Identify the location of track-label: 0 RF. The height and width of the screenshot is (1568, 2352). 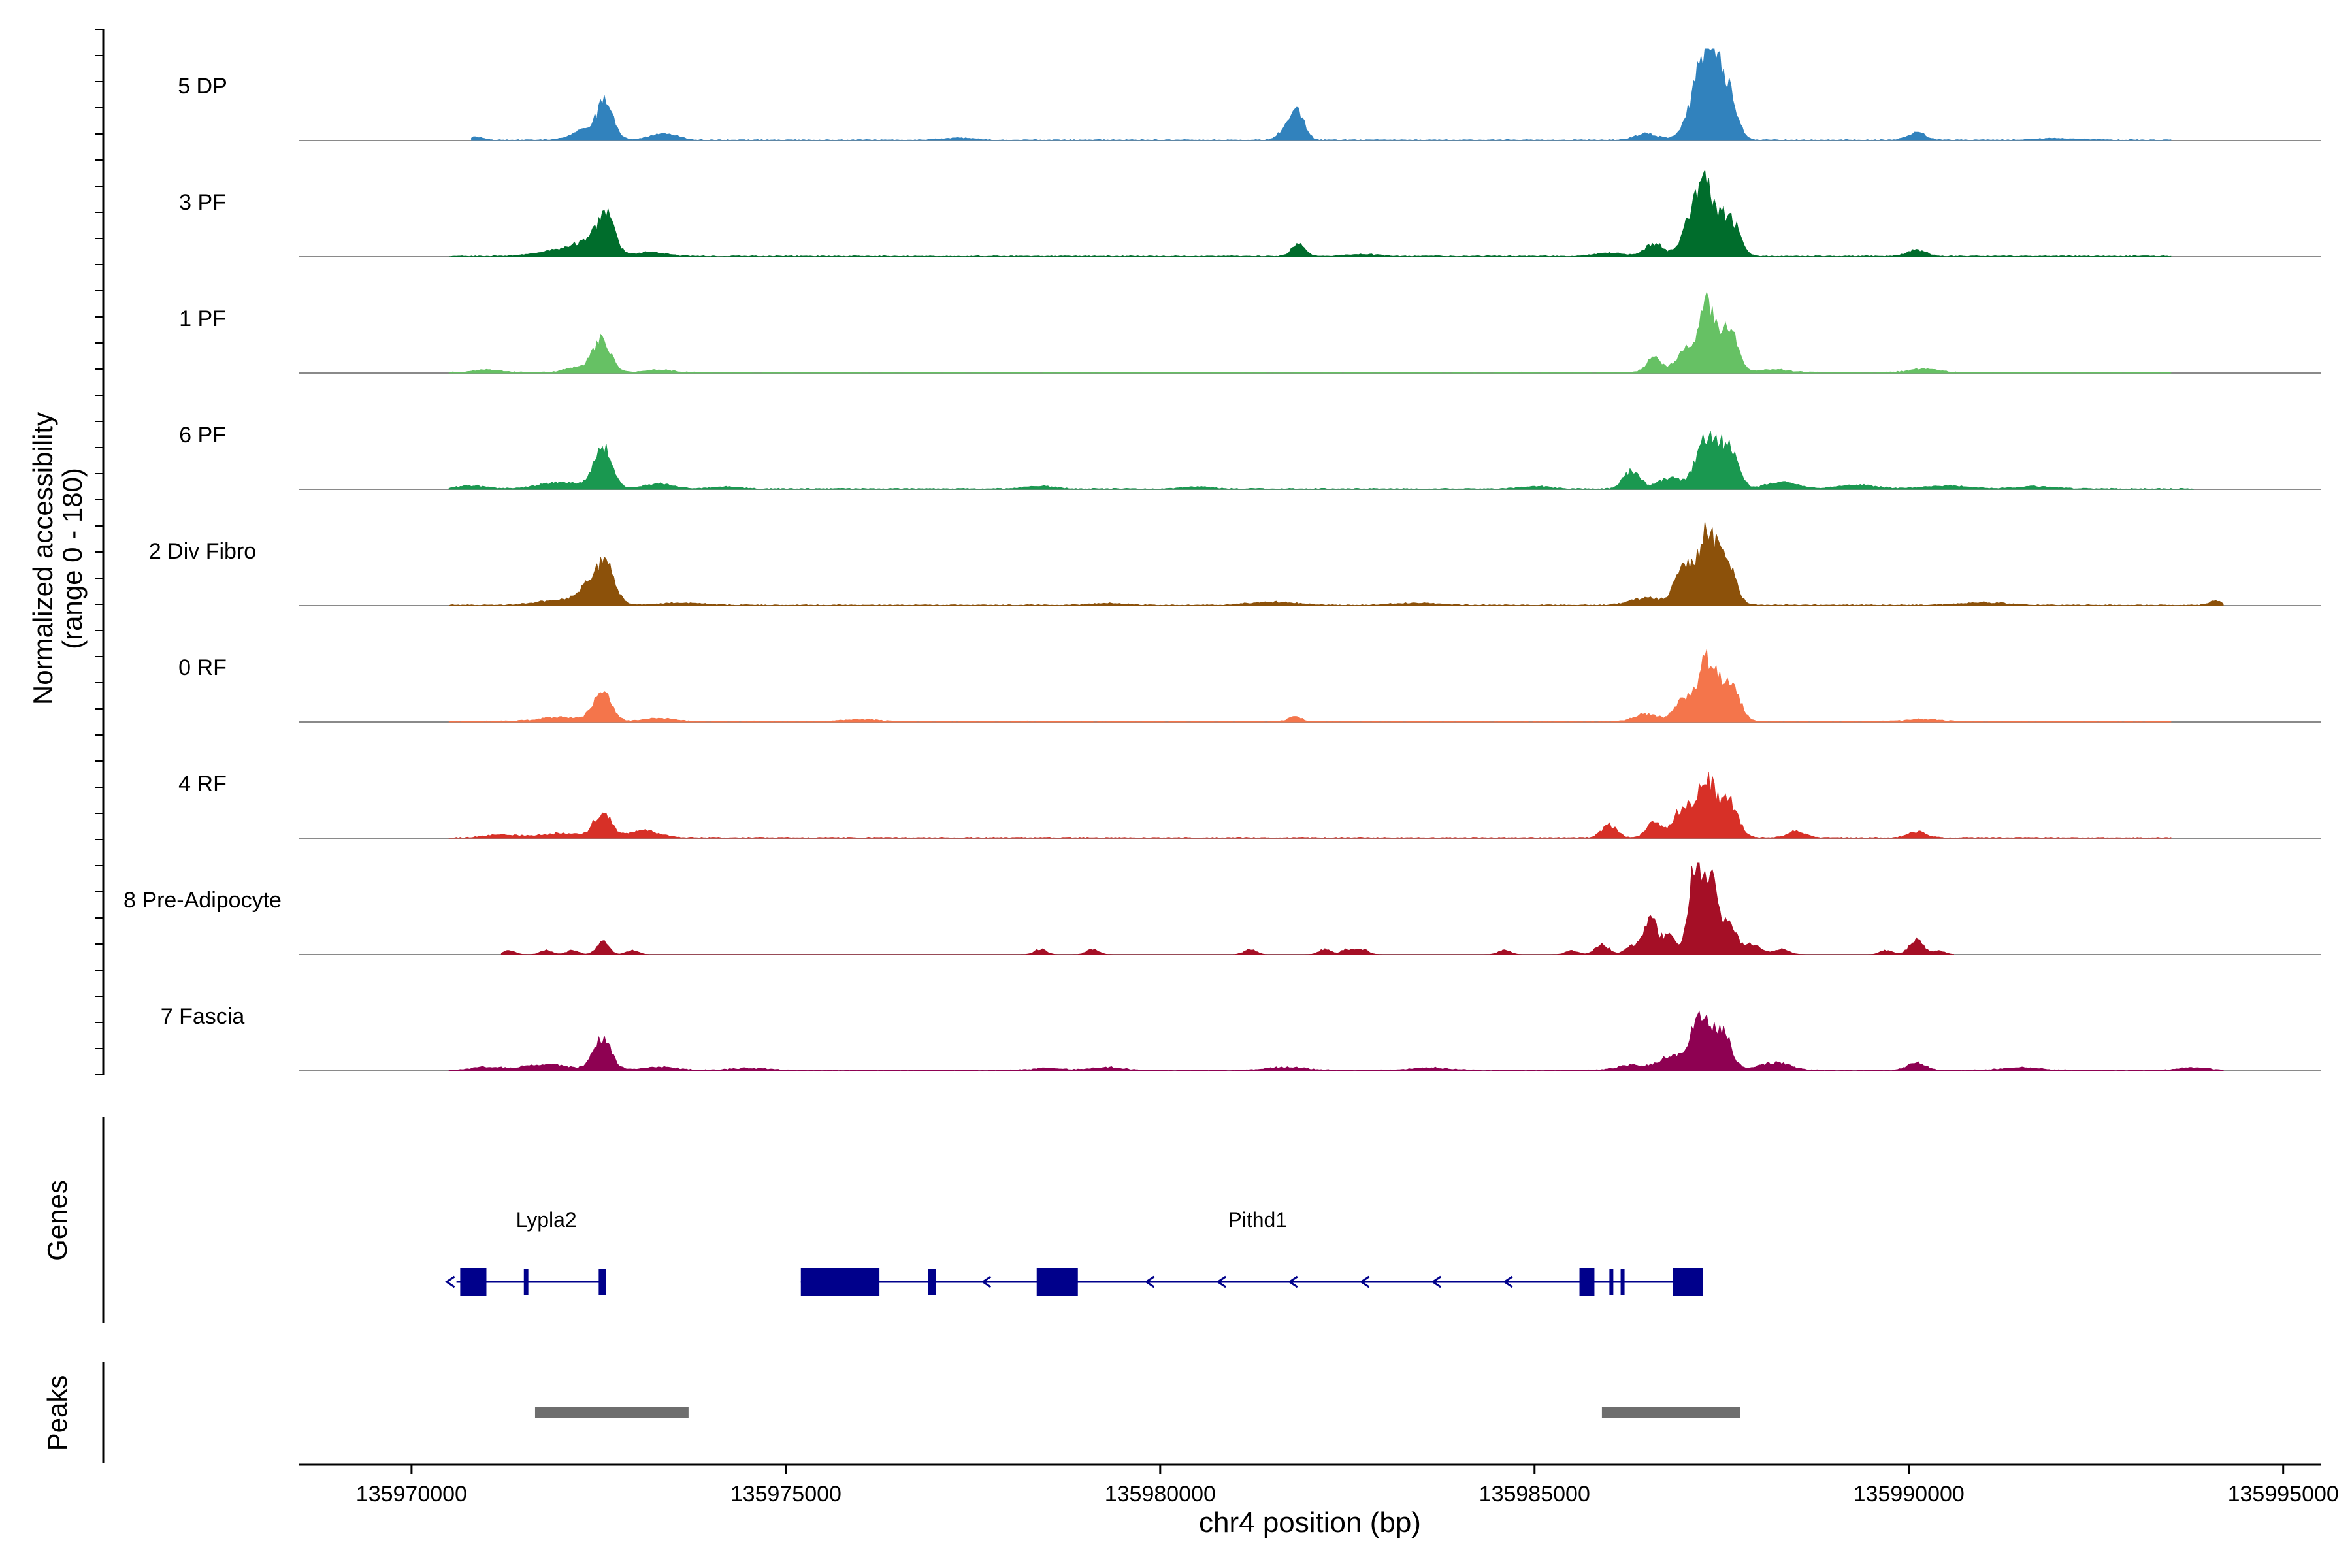
(202, 667).